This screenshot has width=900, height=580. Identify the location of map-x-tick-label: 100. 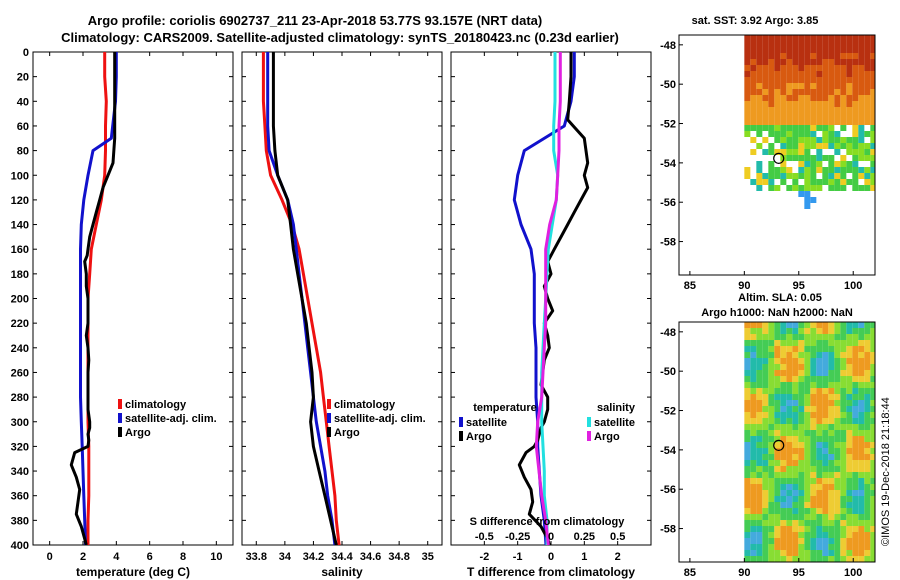
(853, 286).